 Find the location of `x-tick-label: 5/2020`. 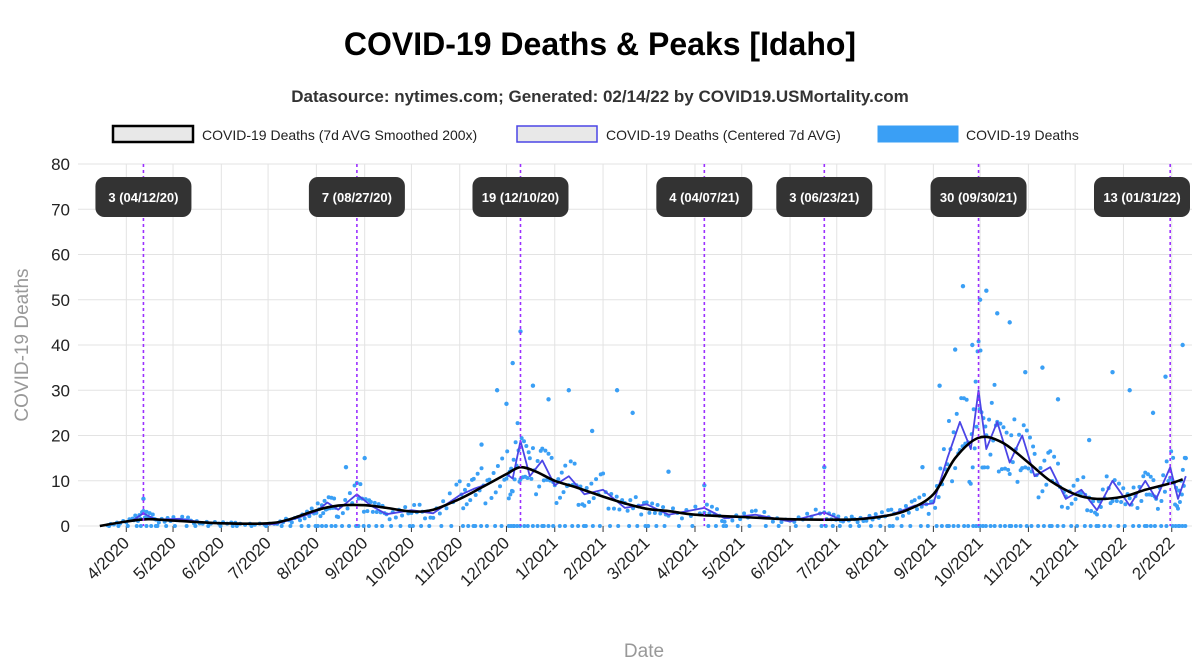

x-tick-label: 5/2020 is located at coordinates (155, 558).